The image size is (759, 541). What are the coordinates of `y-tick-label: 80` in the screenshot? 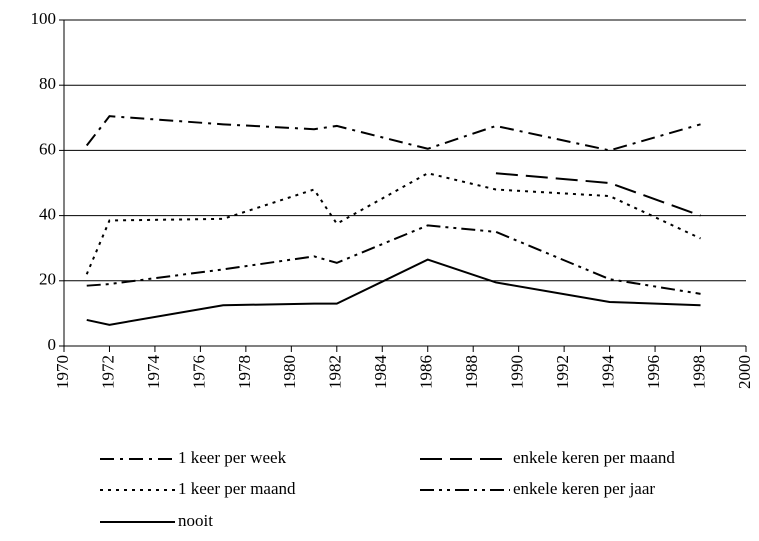 It's located at (47, 83).